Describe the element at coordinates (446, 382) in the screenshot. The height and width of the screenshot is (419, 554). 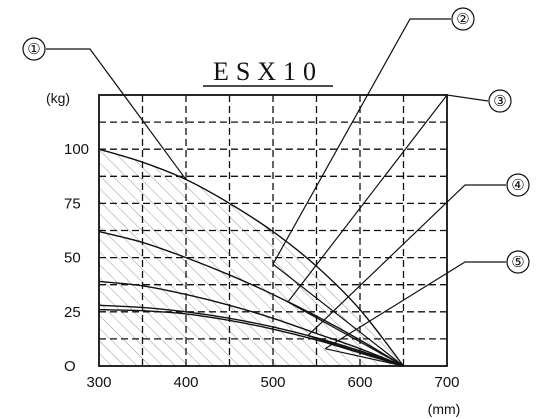
I see `x-tick-label: 700` at that location.